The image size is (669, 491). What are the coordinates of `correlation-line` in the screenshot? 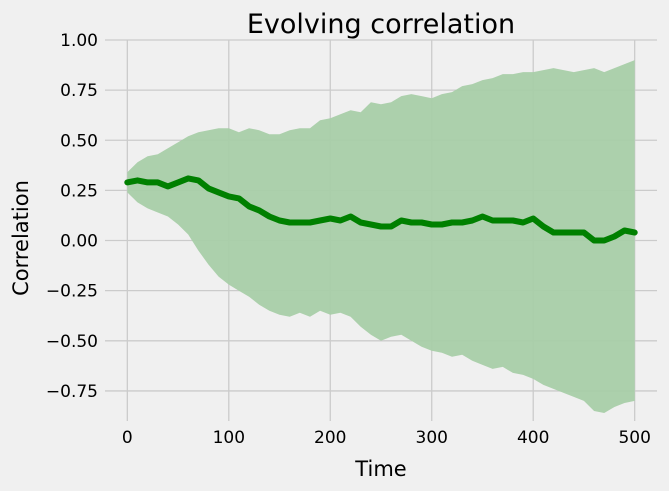 It's located at (381, 209).